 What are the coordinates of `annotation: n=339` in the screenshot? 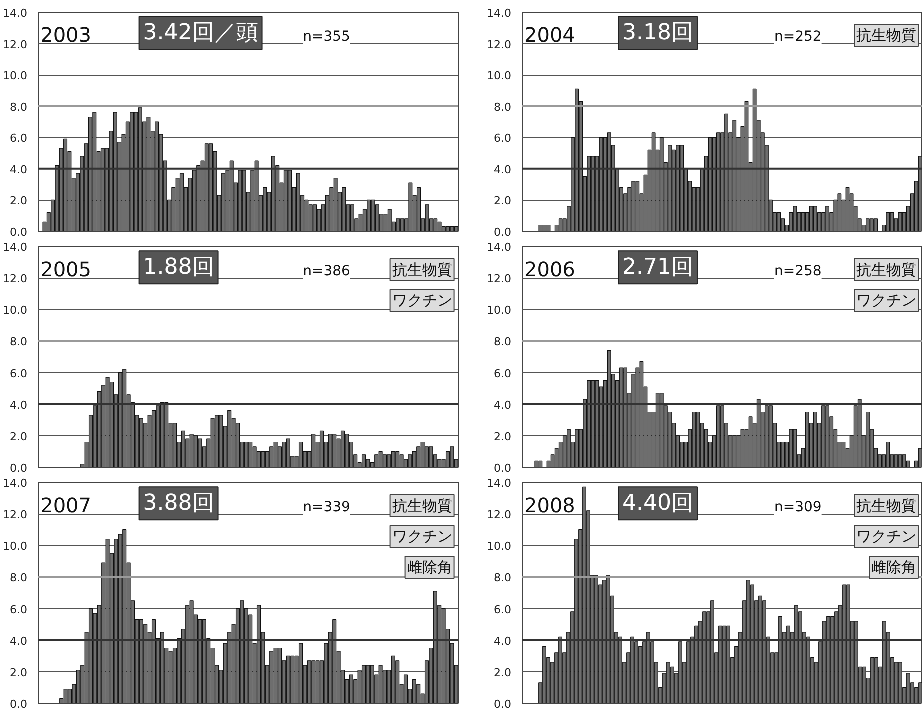 It's located at (326, 507).